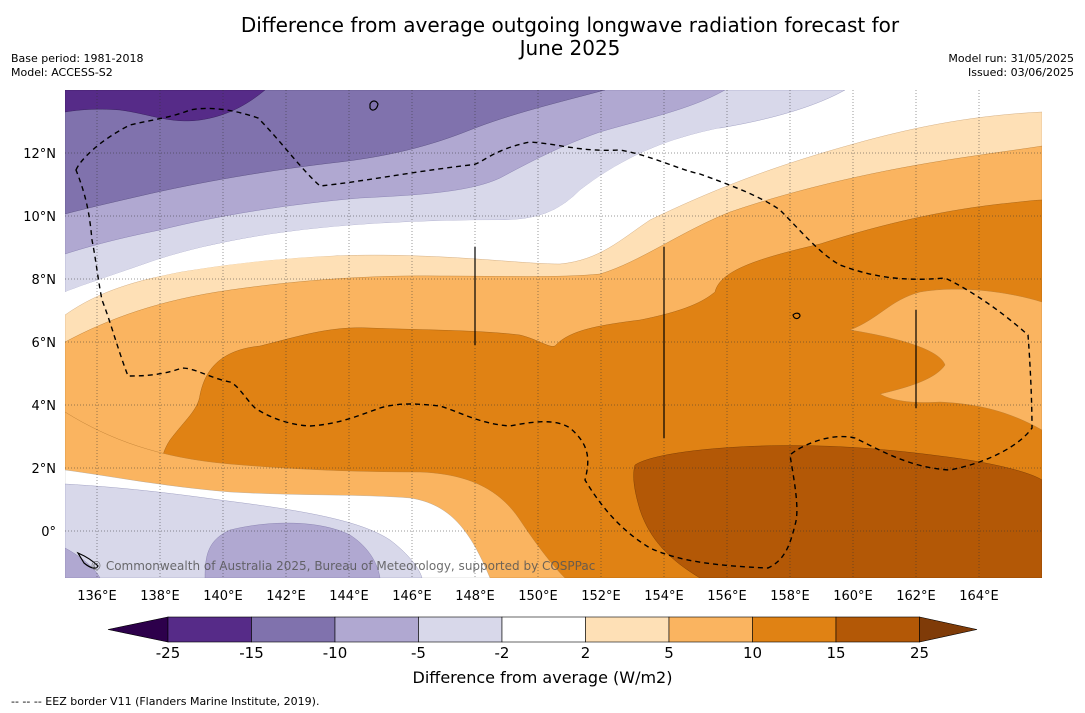 This screenshot has width=1085, height=713. What do you see at coordinates (1011, 58) in the screenshot?
I see `model-run: Model run: 31/05/2025` at bounding box center [1011, 58].